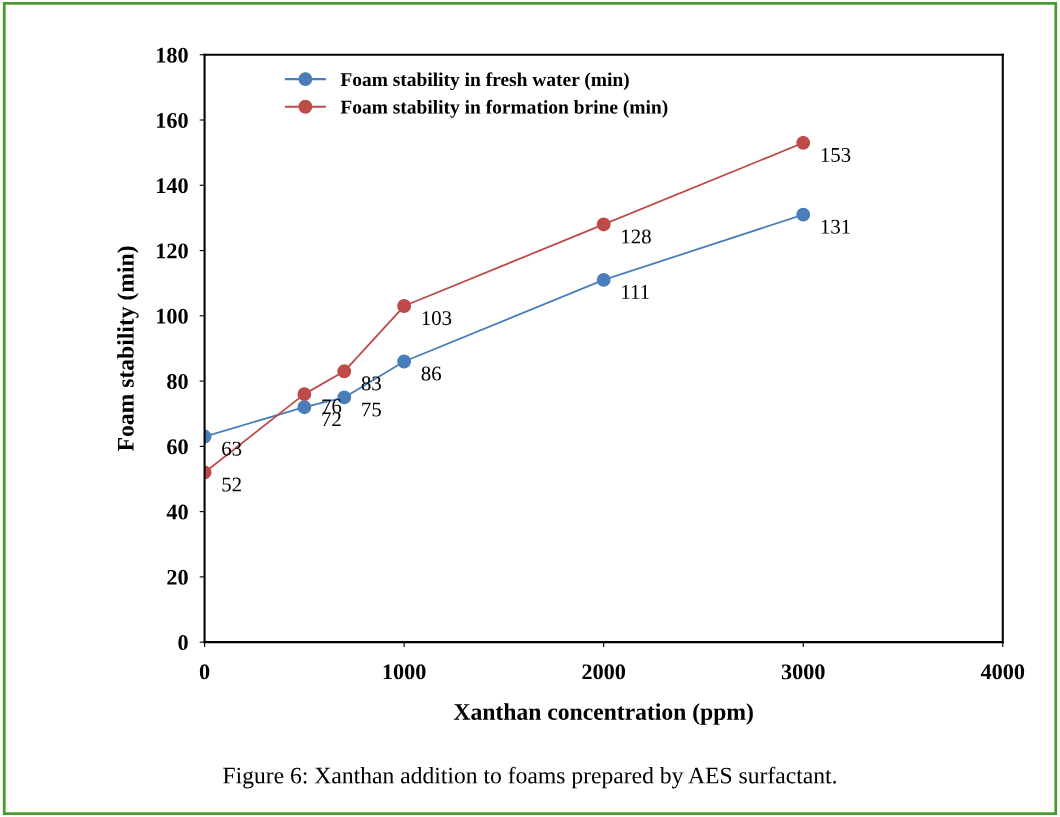 This screenshot has height=817, width=1060. What do you see at coordinates (172, 55) in the screenshot?
I see `y-tick-label: 180` at bounding box center [172, 55].